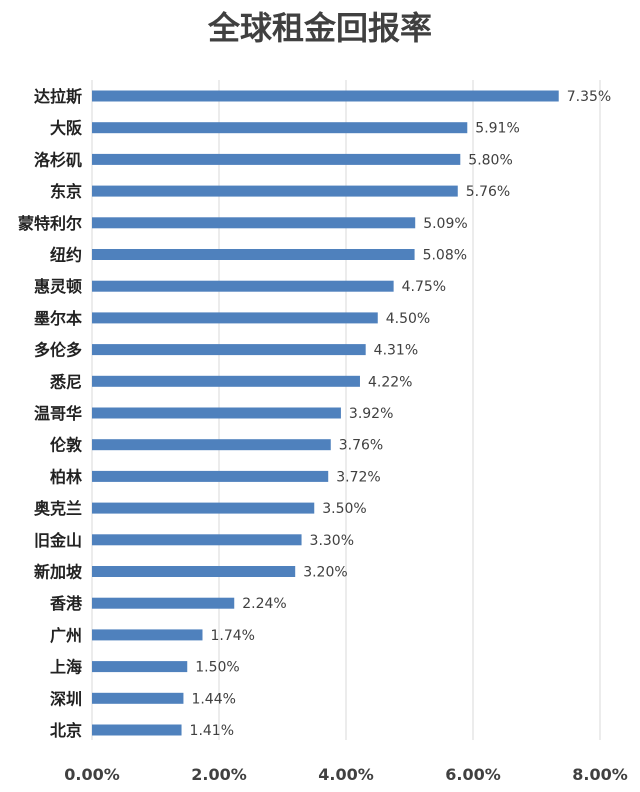 The height and width of the screenshot is (792, 640). What do you see at coordinates (66, 603) in the screenshot?
I see `category-label: 香港` at bounding box center [66, 603].